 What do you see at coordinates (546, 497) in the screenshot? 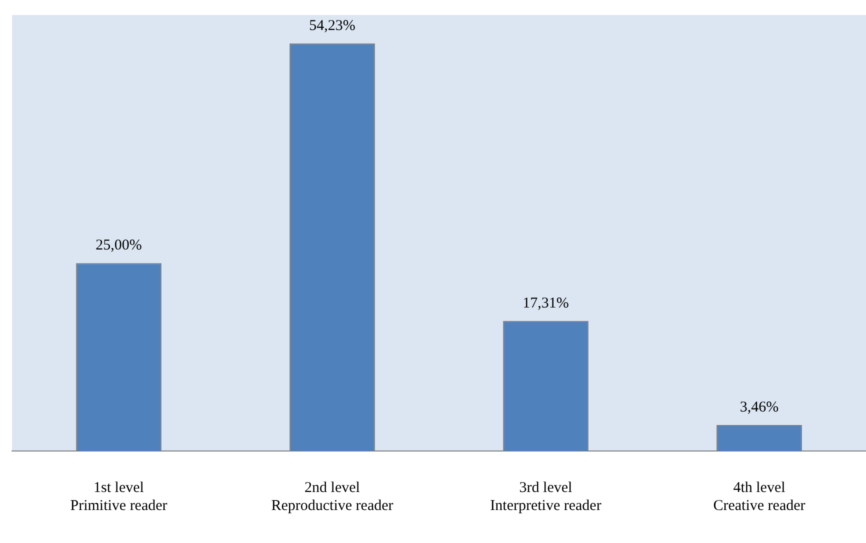
I see `x-tick-label: 3rd level Interpretive reader` at bounding box center [546, 497].